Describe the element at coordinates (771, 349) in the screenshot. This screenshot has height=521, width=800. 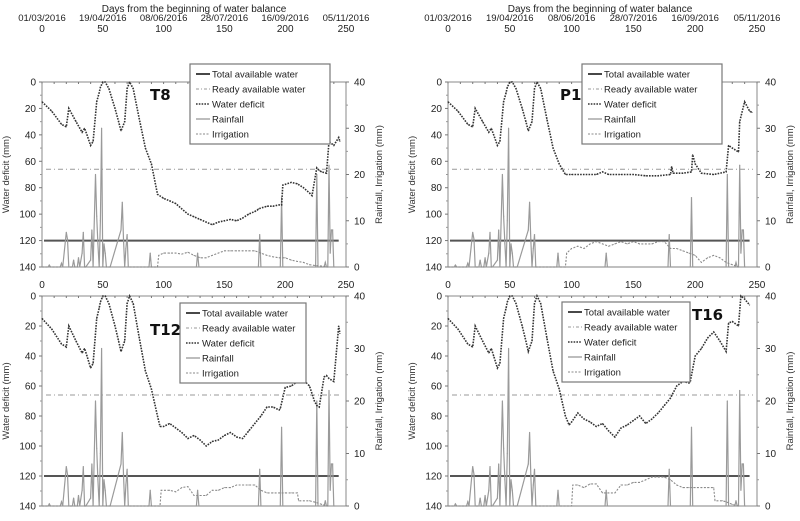
I see `y-right-tick-label: 30` at that location.